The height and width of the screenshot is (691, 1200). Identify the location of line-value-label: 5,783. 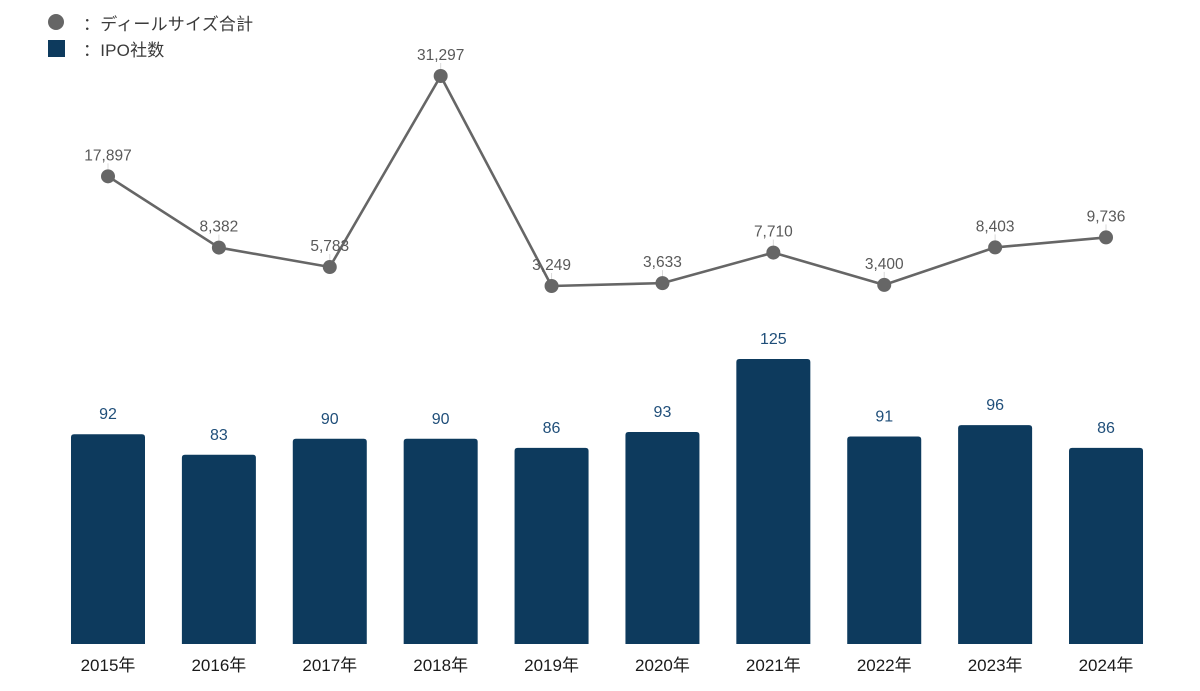
(329, 246).